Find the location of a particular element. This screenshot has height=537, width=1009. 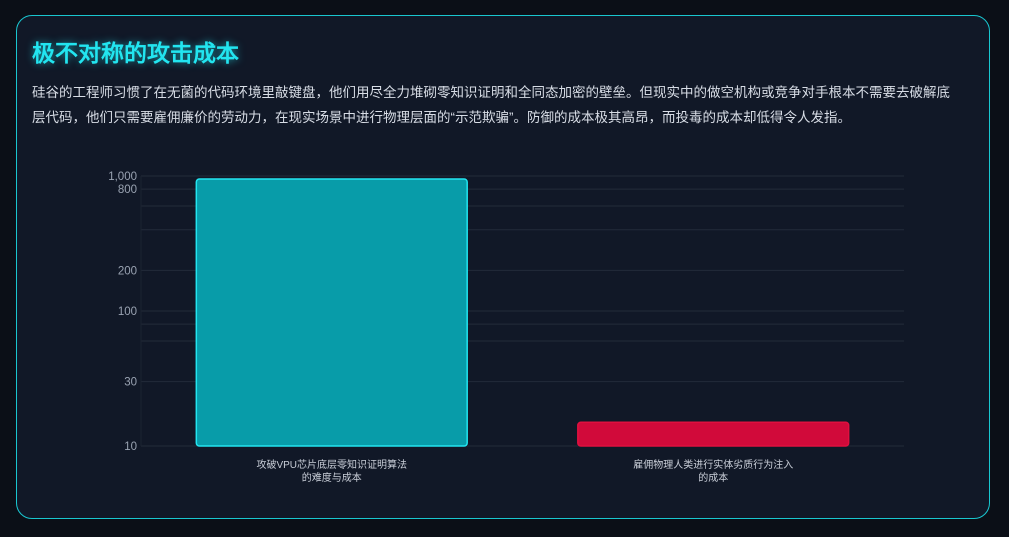

x-tick-label: 攻破VPU芯片底层零知识证明算法 is located at coordinates (331, 464).